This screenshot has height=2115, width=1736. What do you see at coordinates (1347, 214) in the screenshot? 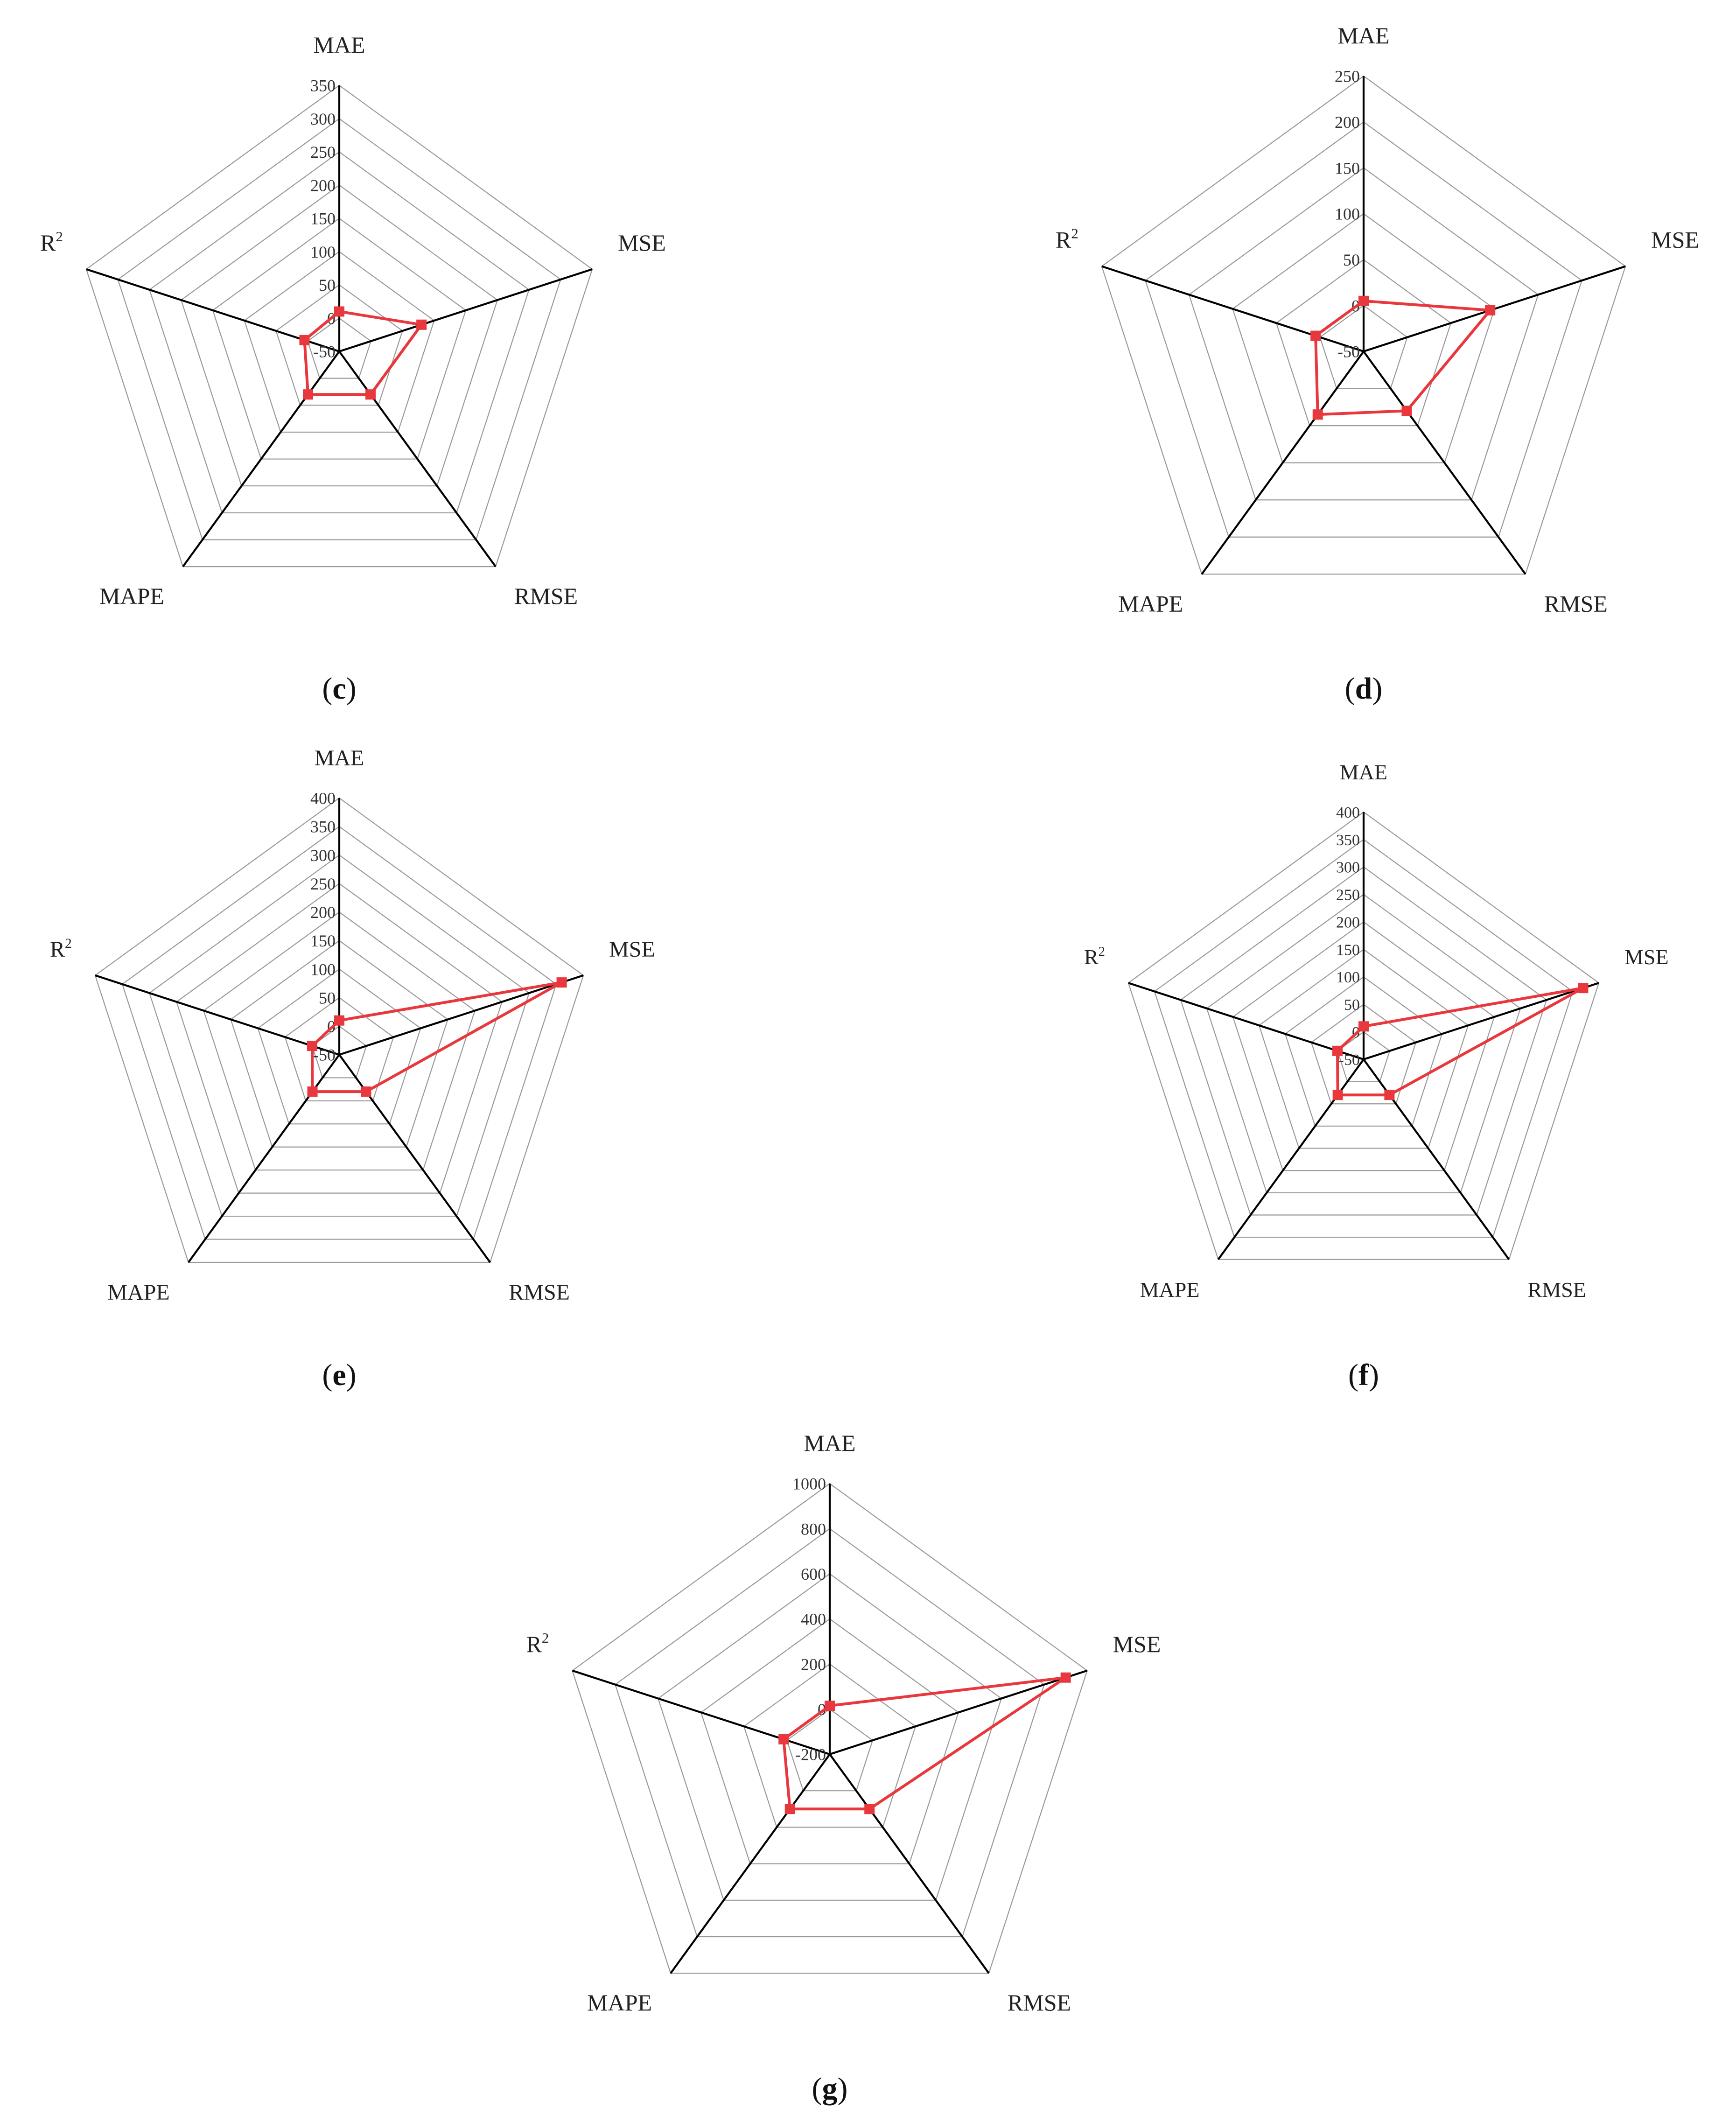
I see `tick-label: 100` at bounding box center [1347, 214].